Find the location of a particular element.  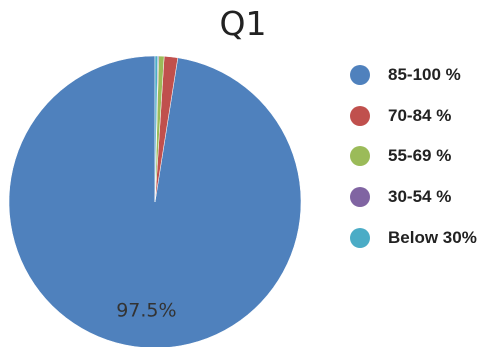

legend-item-0: 85-100 % is located at coordinates (413, 75).